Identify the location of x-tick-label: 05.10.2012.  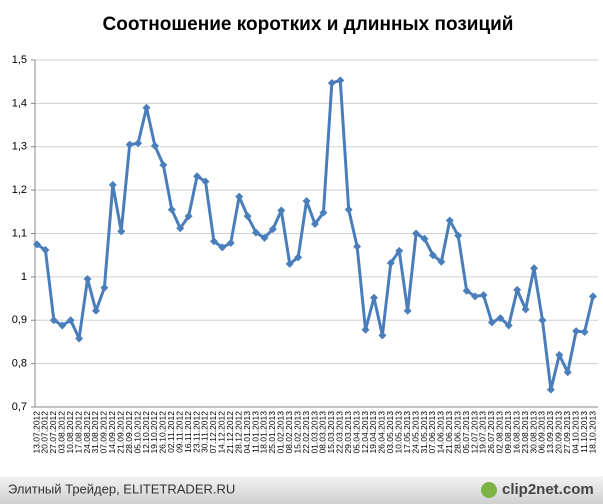
(137, 432).